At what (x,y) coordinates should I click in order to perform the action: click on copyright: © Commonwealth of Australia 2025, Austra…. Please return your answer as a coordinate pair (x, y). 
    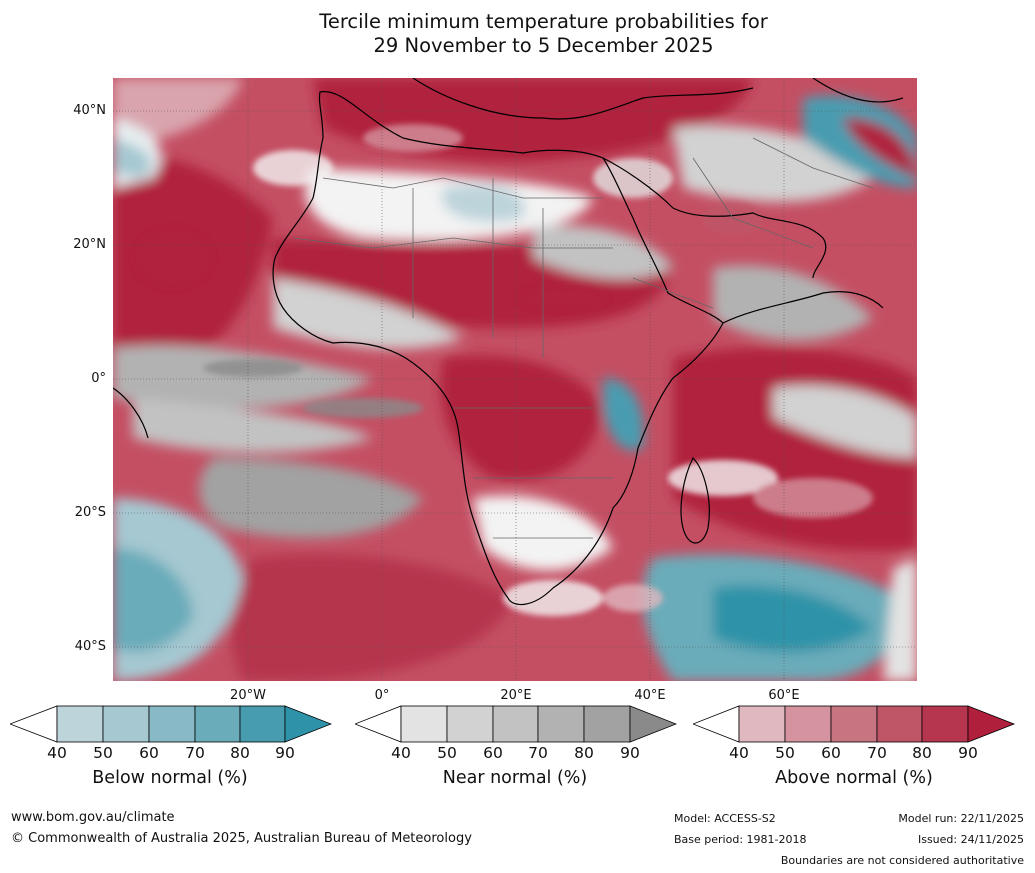
    Looking at the image, I should click on (241, 838).